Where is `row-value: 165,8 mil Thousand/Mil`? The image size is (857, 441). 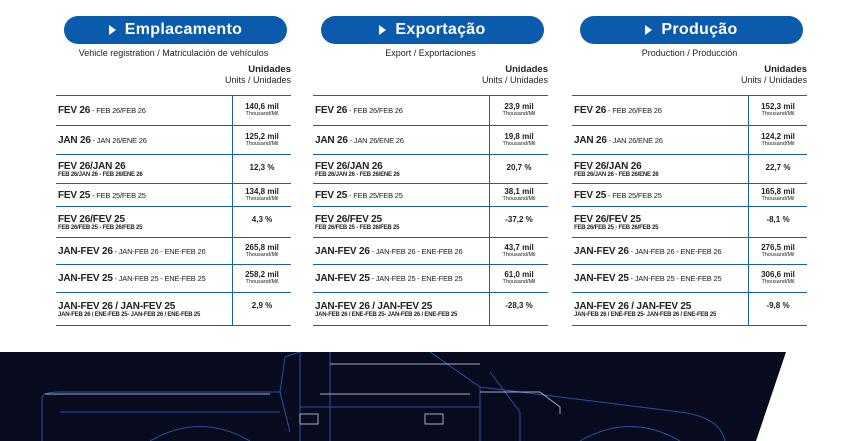 row-value: 165,8 mil Thousand/Mil is located at coordinates (777, 195).